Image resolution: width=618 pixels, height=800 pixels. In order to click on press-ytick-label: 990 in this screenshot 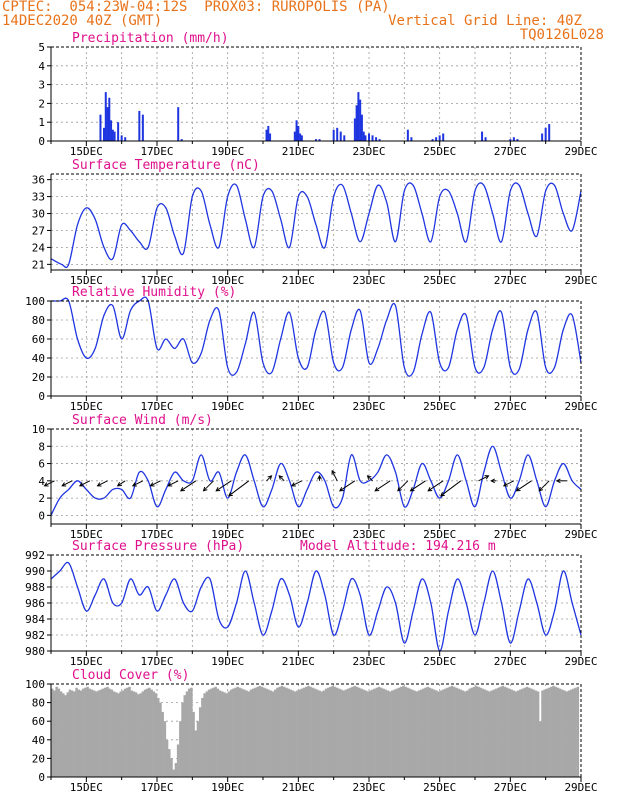, I will do `click(35, 571)`.